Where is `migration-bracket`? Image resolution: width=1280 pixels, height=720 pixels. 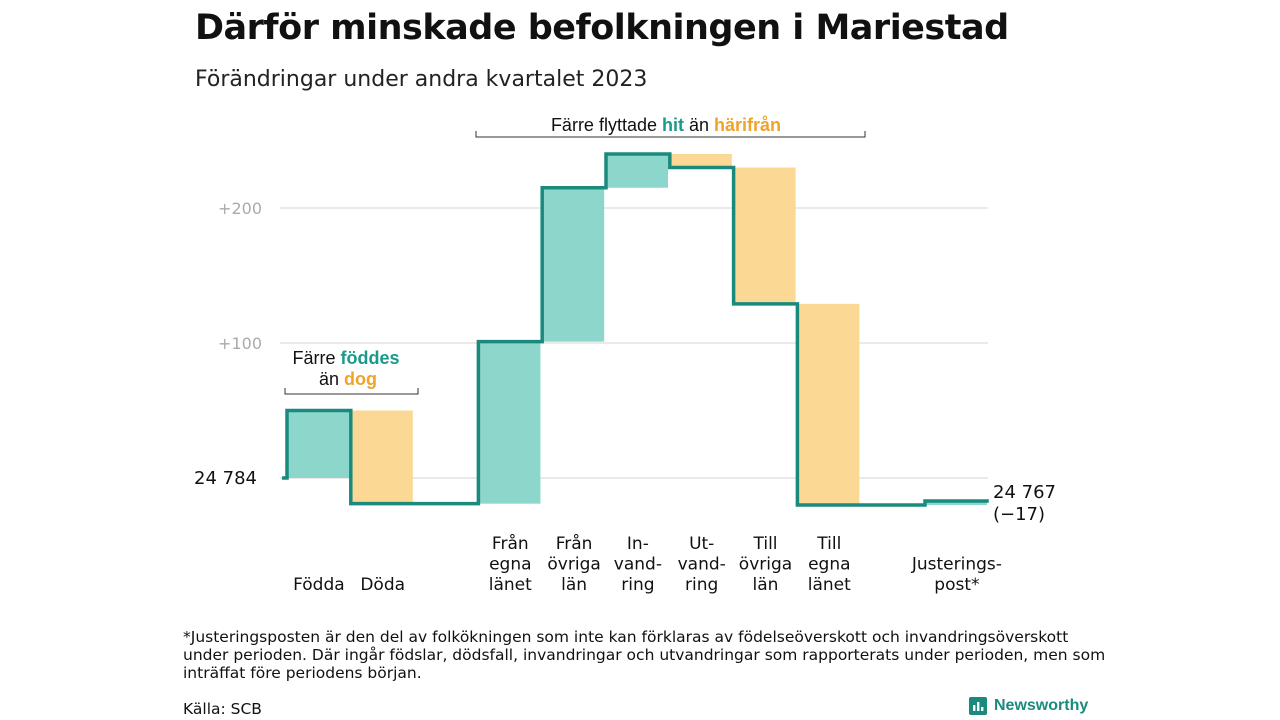 migration-bracket is located at coordinates (670, 134).